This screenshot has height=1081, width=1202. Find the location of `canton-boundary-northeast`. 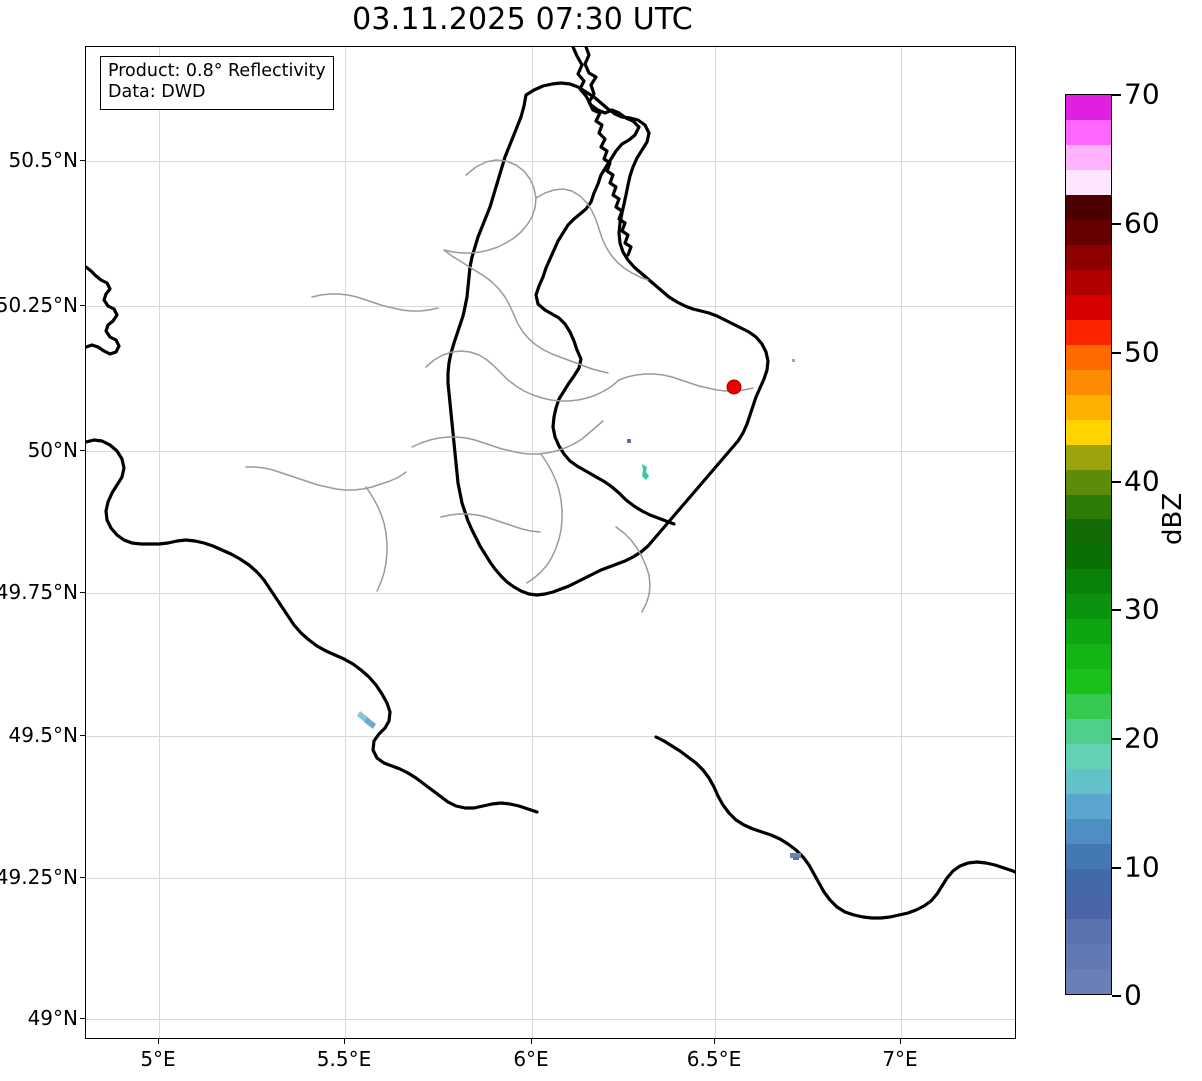

canton-boundary-northeast is located at coordinates (592, 234).